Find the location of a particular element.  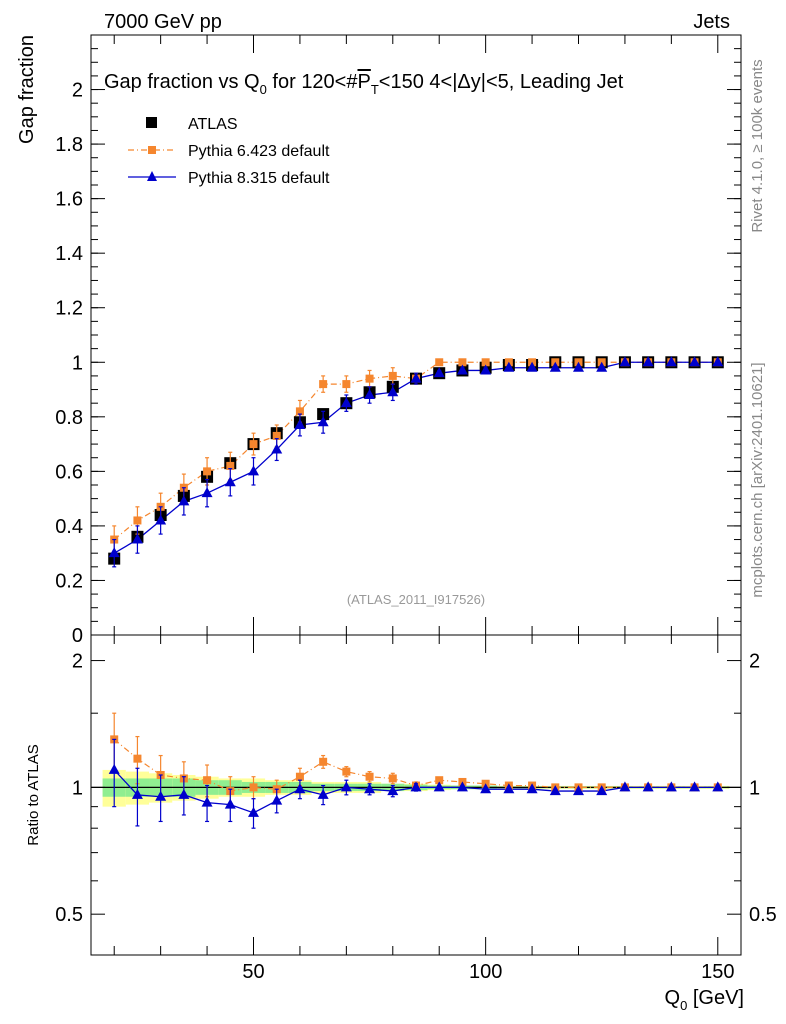

x-axis-label: Q0 [GeV] is located at coordinates (705, 1000).